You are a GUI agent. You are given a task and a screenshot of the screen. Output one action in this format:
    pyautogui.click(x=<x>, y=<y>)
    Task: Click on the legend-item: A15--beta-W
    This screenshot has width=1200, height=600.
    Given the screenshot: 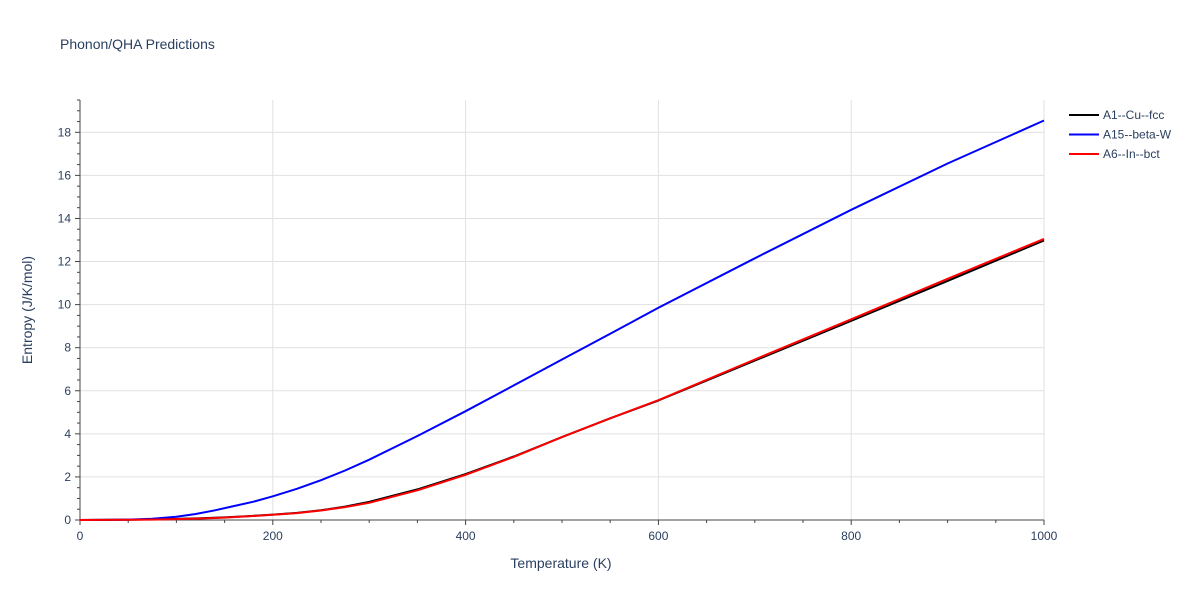 What is the action you would take?
    pyautogui.click(x=1120, y=135)
    